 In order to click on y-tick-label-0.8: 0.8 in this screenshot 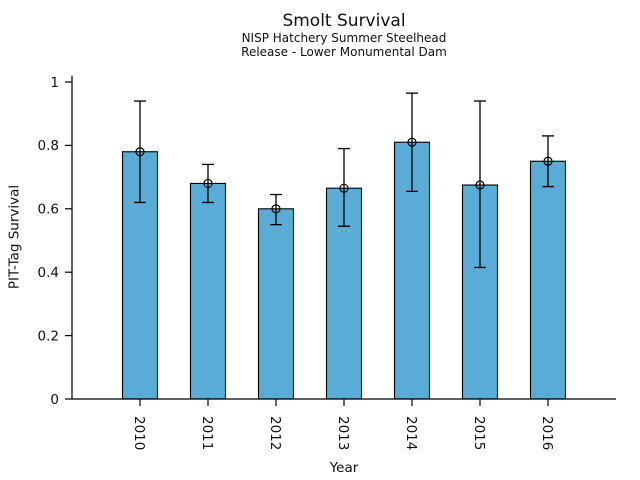, I will do `click(48, 146)`.